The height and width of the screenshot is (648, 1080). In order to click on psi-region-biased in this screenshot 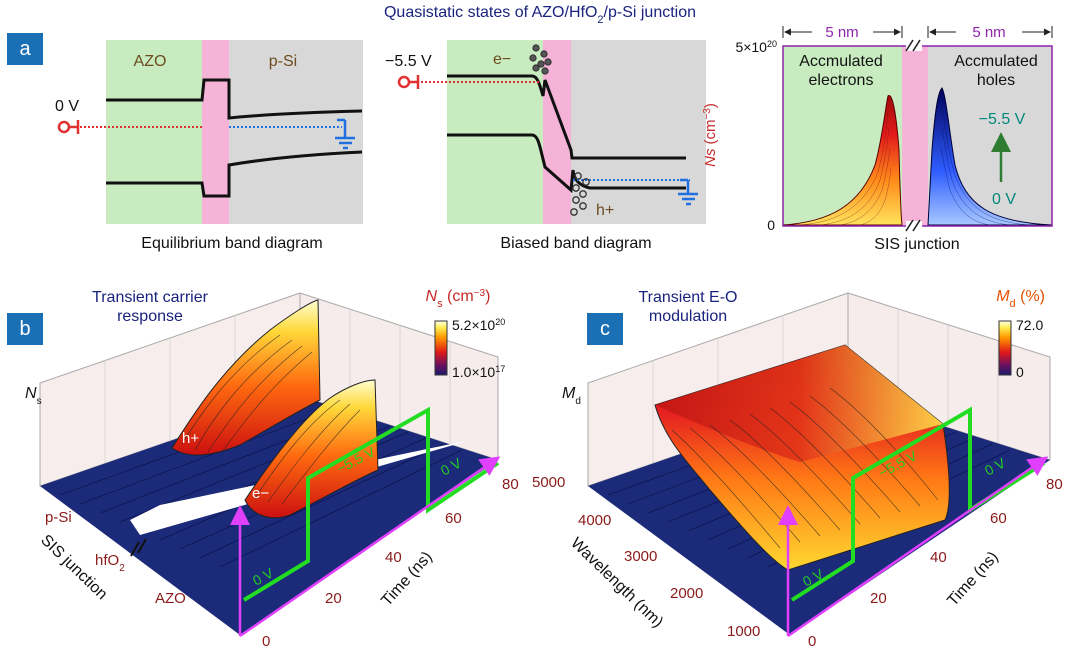, I will do `click(638, 132)`.